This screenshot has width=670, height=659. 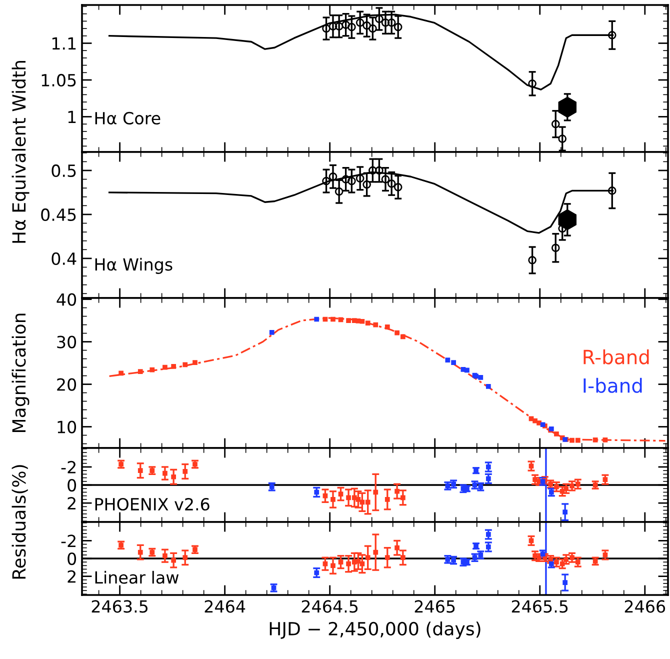 I want to click on y-tick-label: 1, so click(x=72, y=117).